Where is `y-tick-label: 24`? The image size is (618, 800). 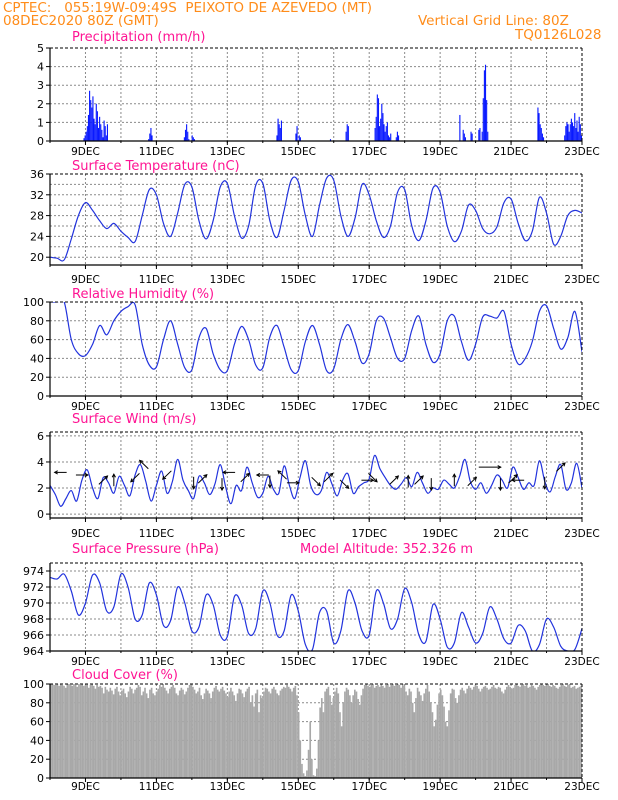
y-tick-label: 24 is located at coordinates (37, 236).